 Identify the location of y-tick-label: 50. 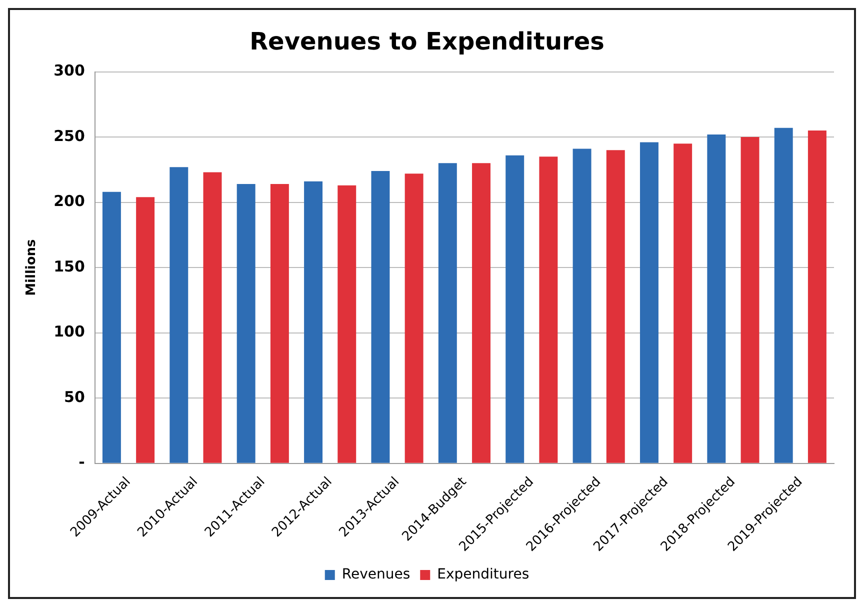
(74, 397).